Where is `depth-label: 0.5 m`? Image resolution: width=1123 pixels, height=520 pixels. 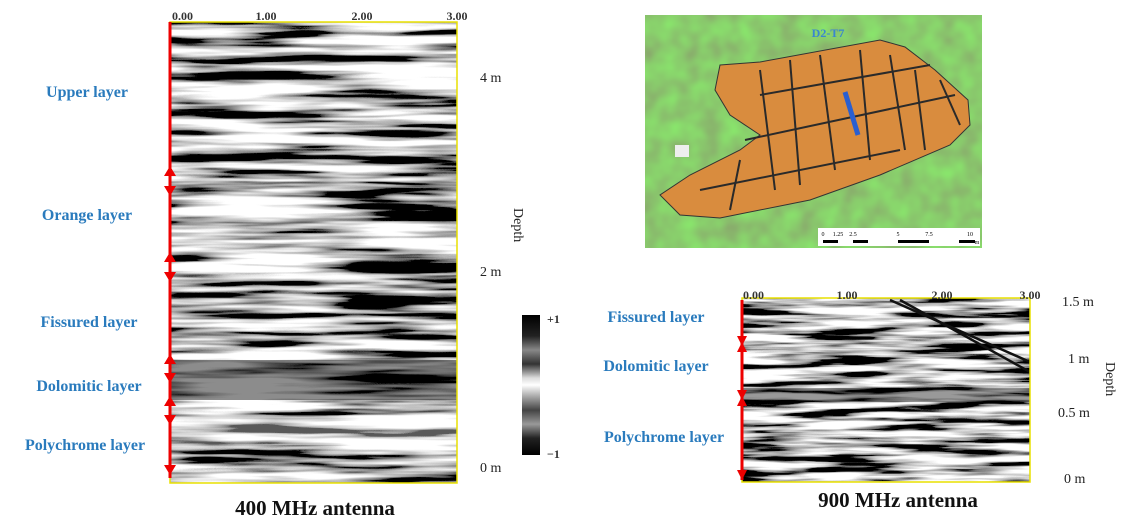 depth-label: 0.5 m is located at coordinates (1074, 413).